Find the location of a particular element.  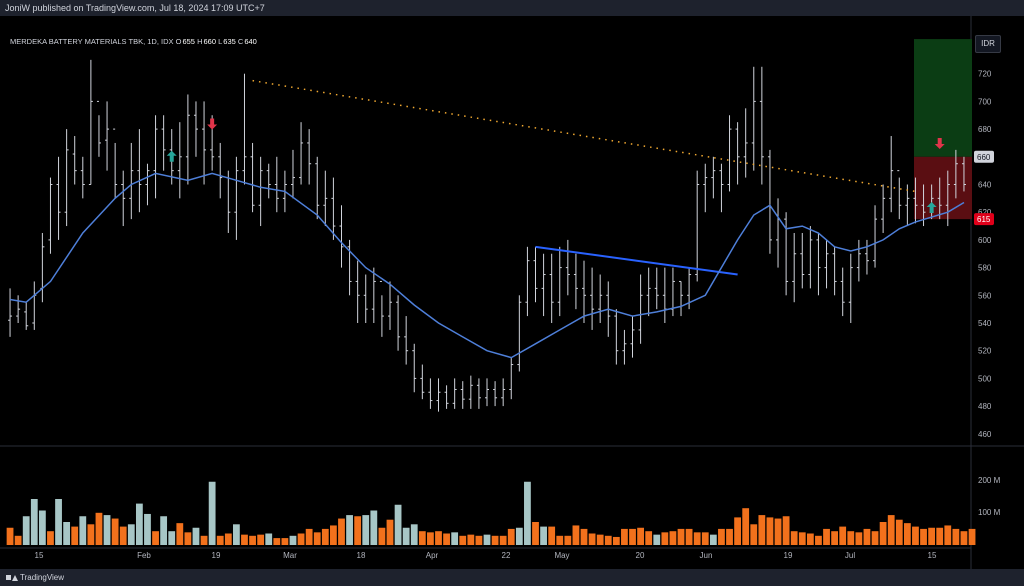

symbol-name: MERDEKA BATTERY MATERIALS TBK, 1D, IDX is located at coordinates (92, 41).